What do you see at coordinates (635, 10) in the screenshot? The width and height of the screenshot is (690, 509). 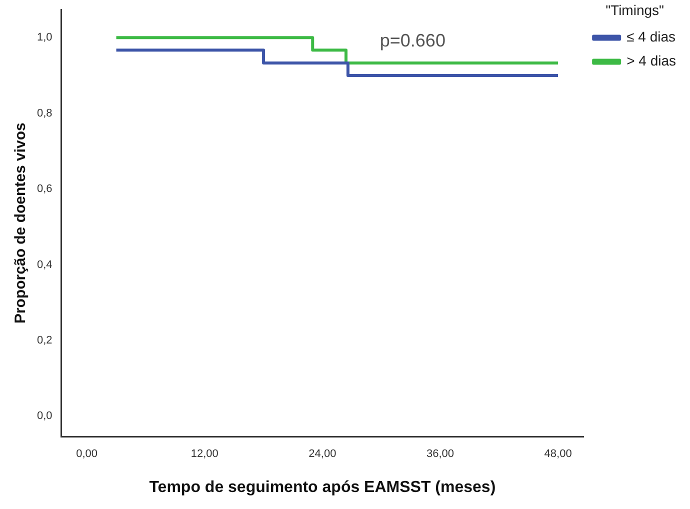 I see `legend-title: "Timings"` at bounding box center [635, 10].